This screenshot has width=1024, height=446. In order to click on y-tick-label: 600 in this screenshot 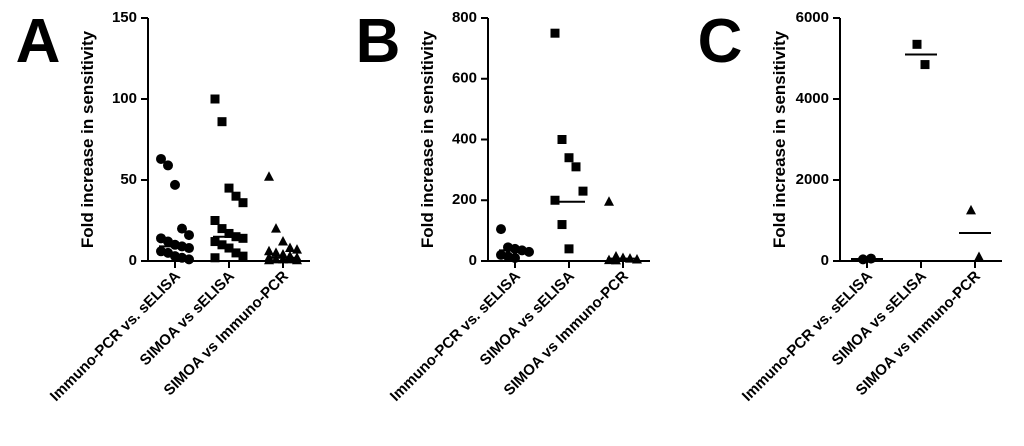, I will do `click(464, 78)`.